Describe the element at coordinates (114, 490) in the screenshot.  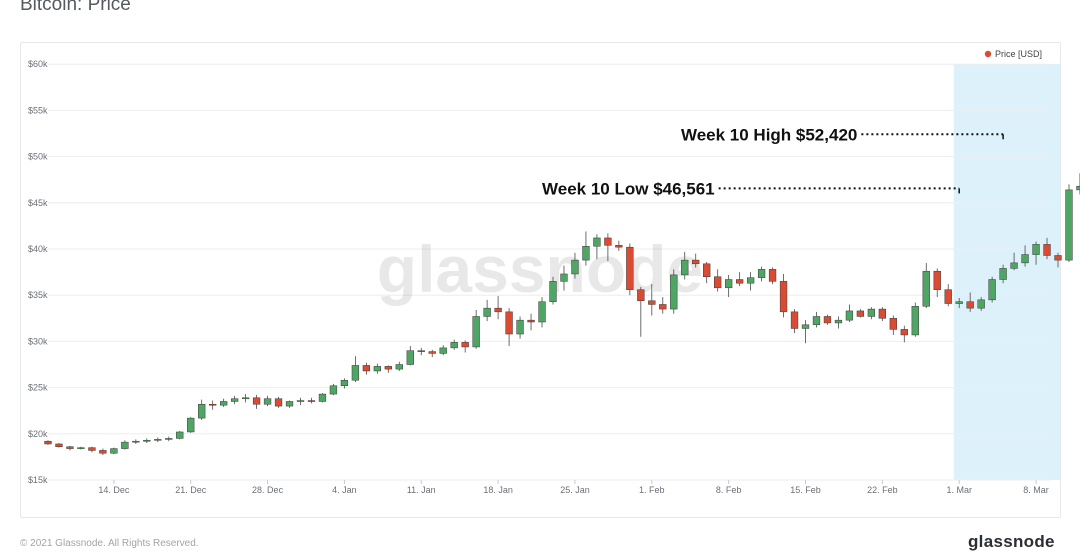
I see `x-tick-label: 14. Dec` at that location.